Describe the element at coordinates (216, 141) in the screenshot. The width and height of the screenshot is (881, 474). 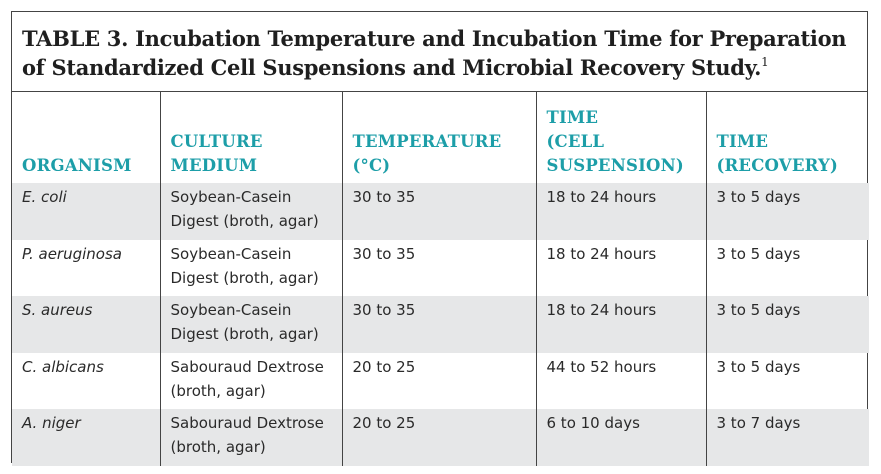
I see `header-line: CULTURE` at that location.